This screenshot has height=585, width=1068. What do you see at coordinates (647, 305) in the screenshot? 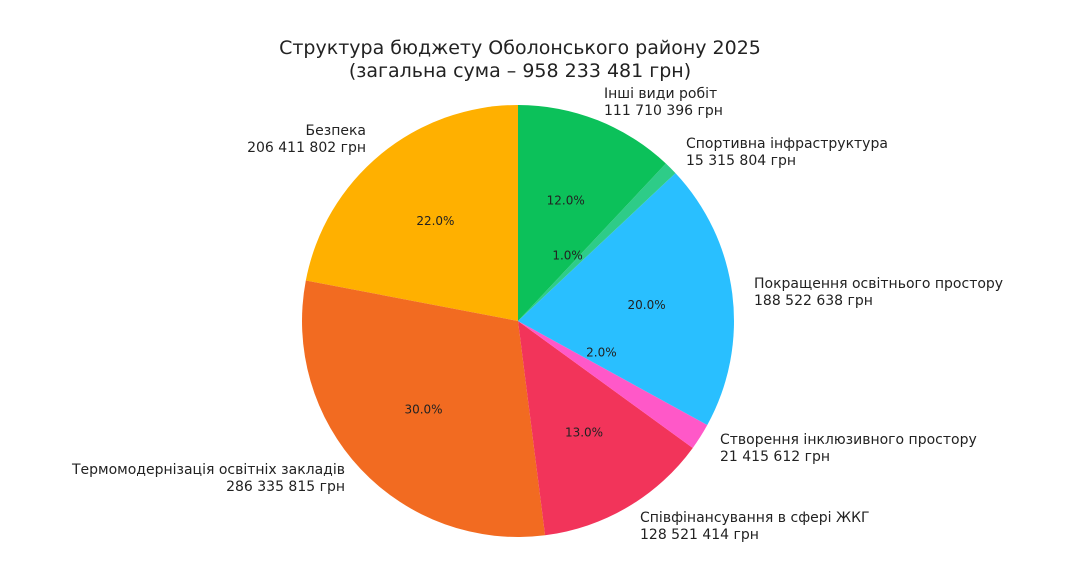
I see `slice-percent-label: 20.0%` at bounding box center [647, 305].